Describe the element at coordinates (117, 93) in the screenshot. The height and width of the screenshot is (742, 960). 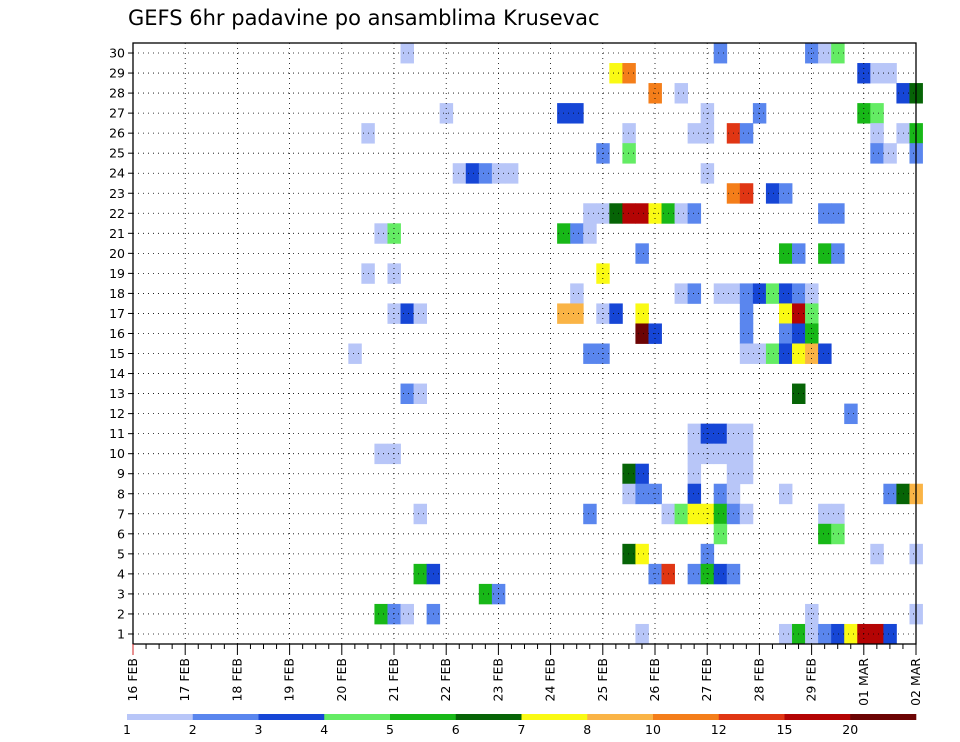
I see `y-tick-label: 28` at that location.